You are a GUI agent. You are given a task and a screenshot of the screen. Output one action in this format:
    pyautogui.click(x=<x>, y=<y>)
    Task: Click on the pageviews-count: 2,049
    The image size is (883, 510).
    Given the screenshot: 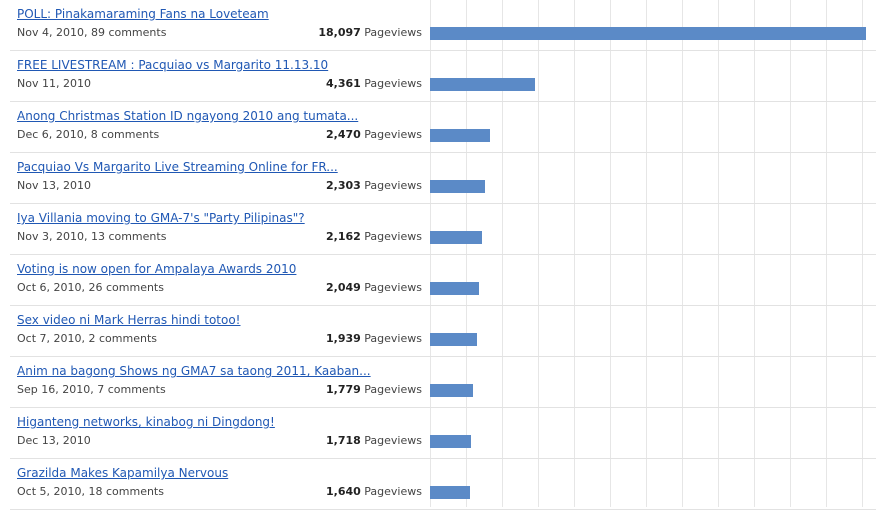 What is the action you would take?
    pyautogui.click(x=343, y=287)
    